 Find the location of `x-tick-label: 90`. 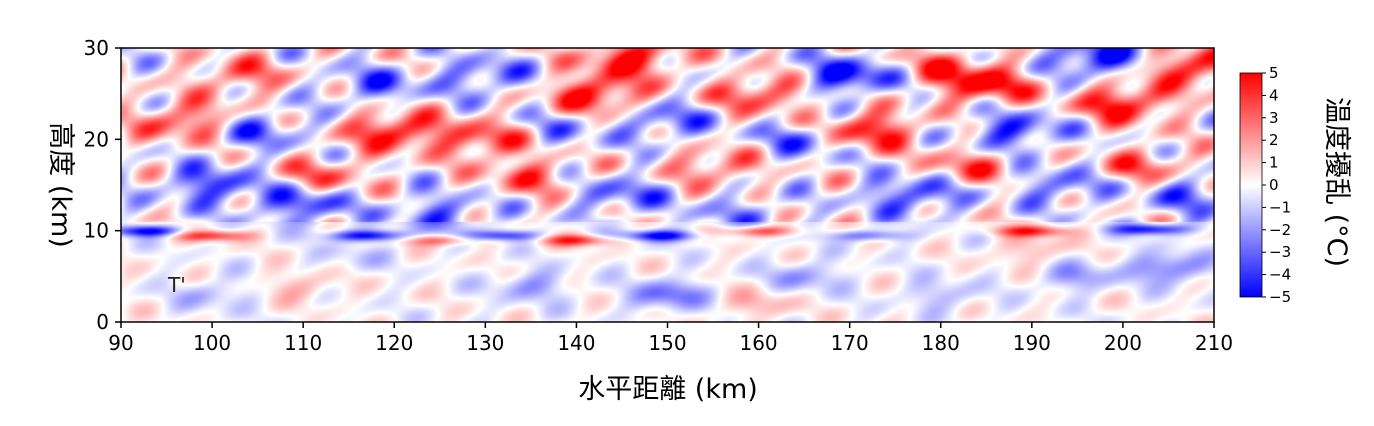

x-tick-label: 90 is located at coordinates (120, 343).